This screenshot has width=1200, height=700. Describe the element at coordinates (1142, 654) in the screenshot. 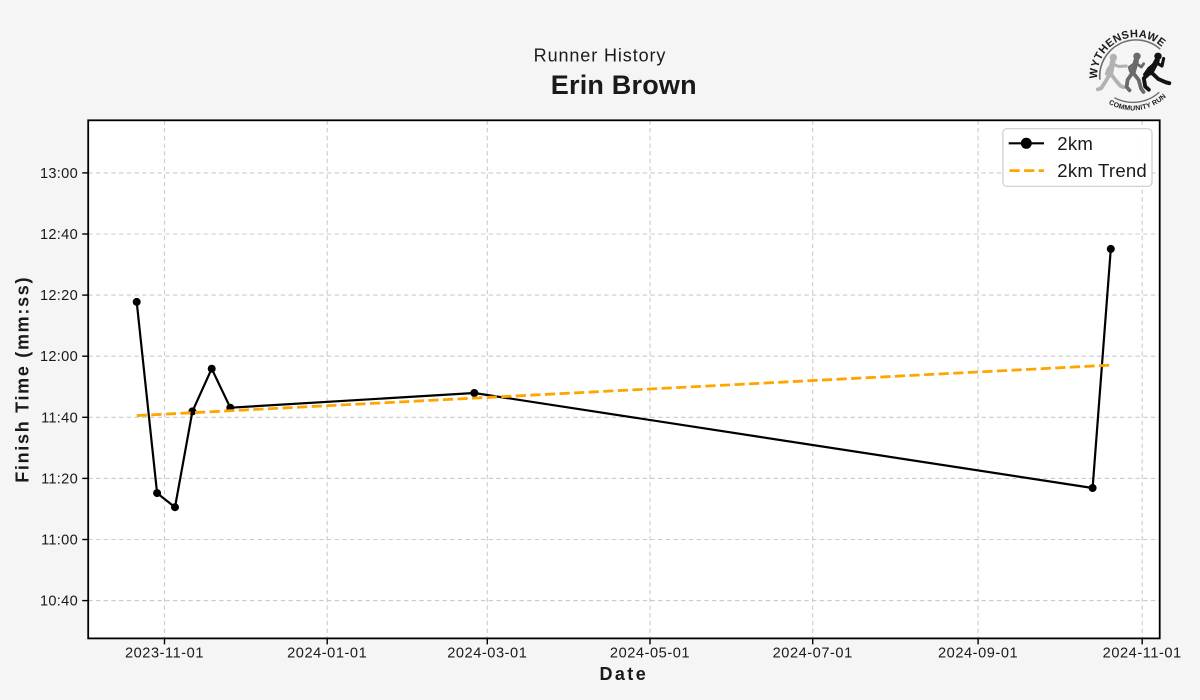

I see `svg-text: 2024-11-01` at that location.